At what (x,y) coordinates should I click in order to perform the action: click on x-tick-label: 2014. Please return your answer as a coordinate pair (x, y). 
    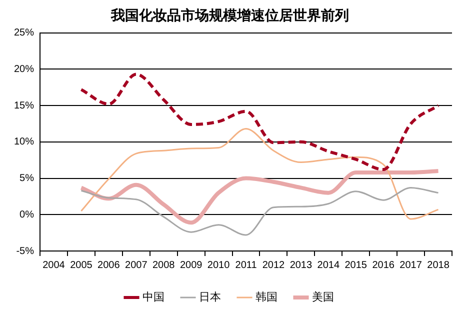
    Looking at the image, I should click on (328, 265).